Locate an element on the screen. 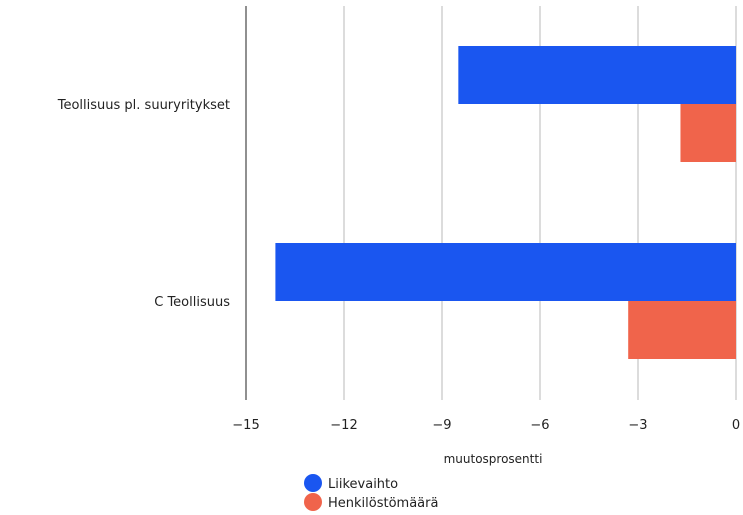 Image resolution: width=743 pixels, height=515 pixels. category-label: Teollisuus pl. suuryritykset is located at coordinates (143, 105).